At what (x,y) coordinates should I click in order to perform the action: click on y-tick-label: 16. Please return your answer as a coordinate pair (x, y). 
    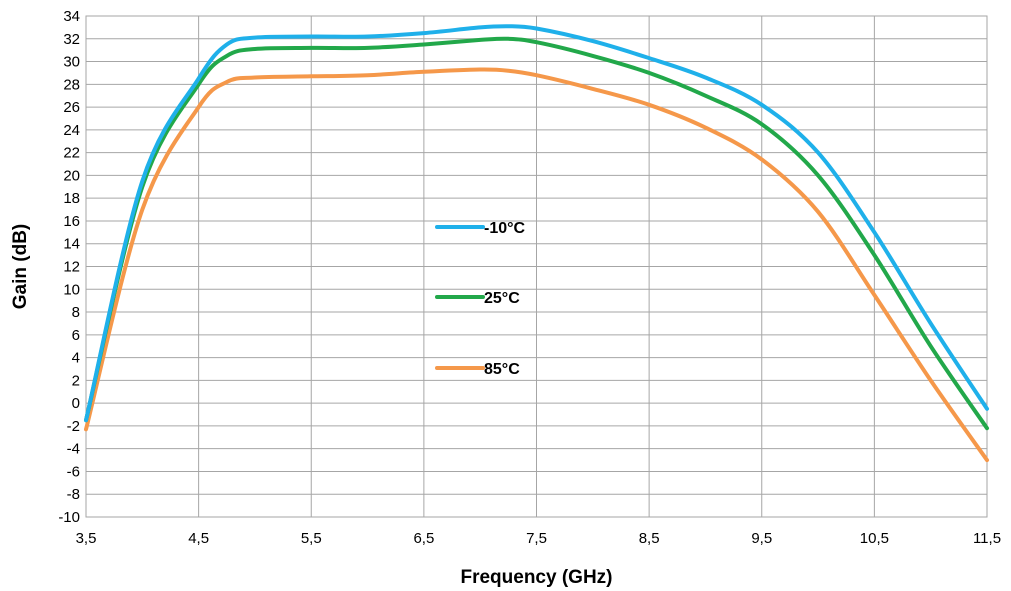
    Looking at the image, I should click on (71, 221).